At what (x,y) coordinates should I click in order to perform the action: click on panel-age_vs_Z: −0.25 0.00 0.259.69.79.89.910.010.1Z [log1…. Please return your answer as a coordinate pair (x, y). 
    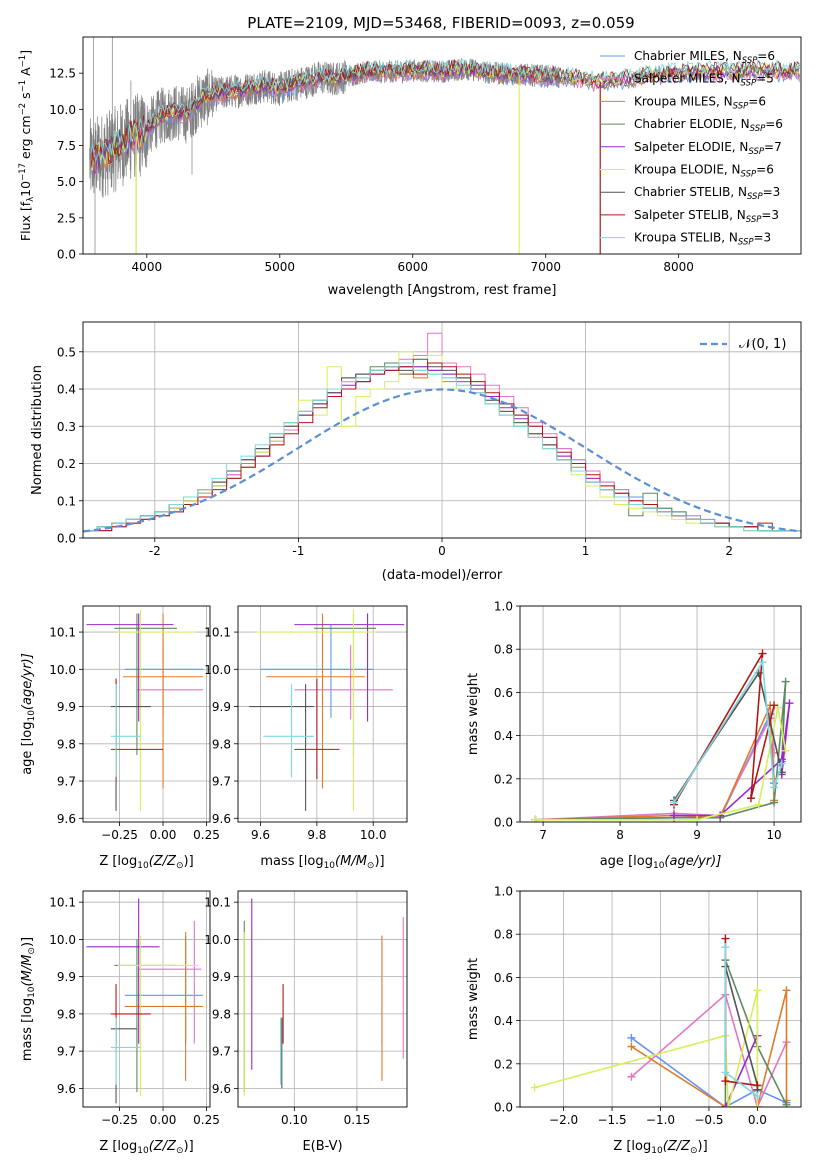
    Looking at the image, I should click on (120, 738).